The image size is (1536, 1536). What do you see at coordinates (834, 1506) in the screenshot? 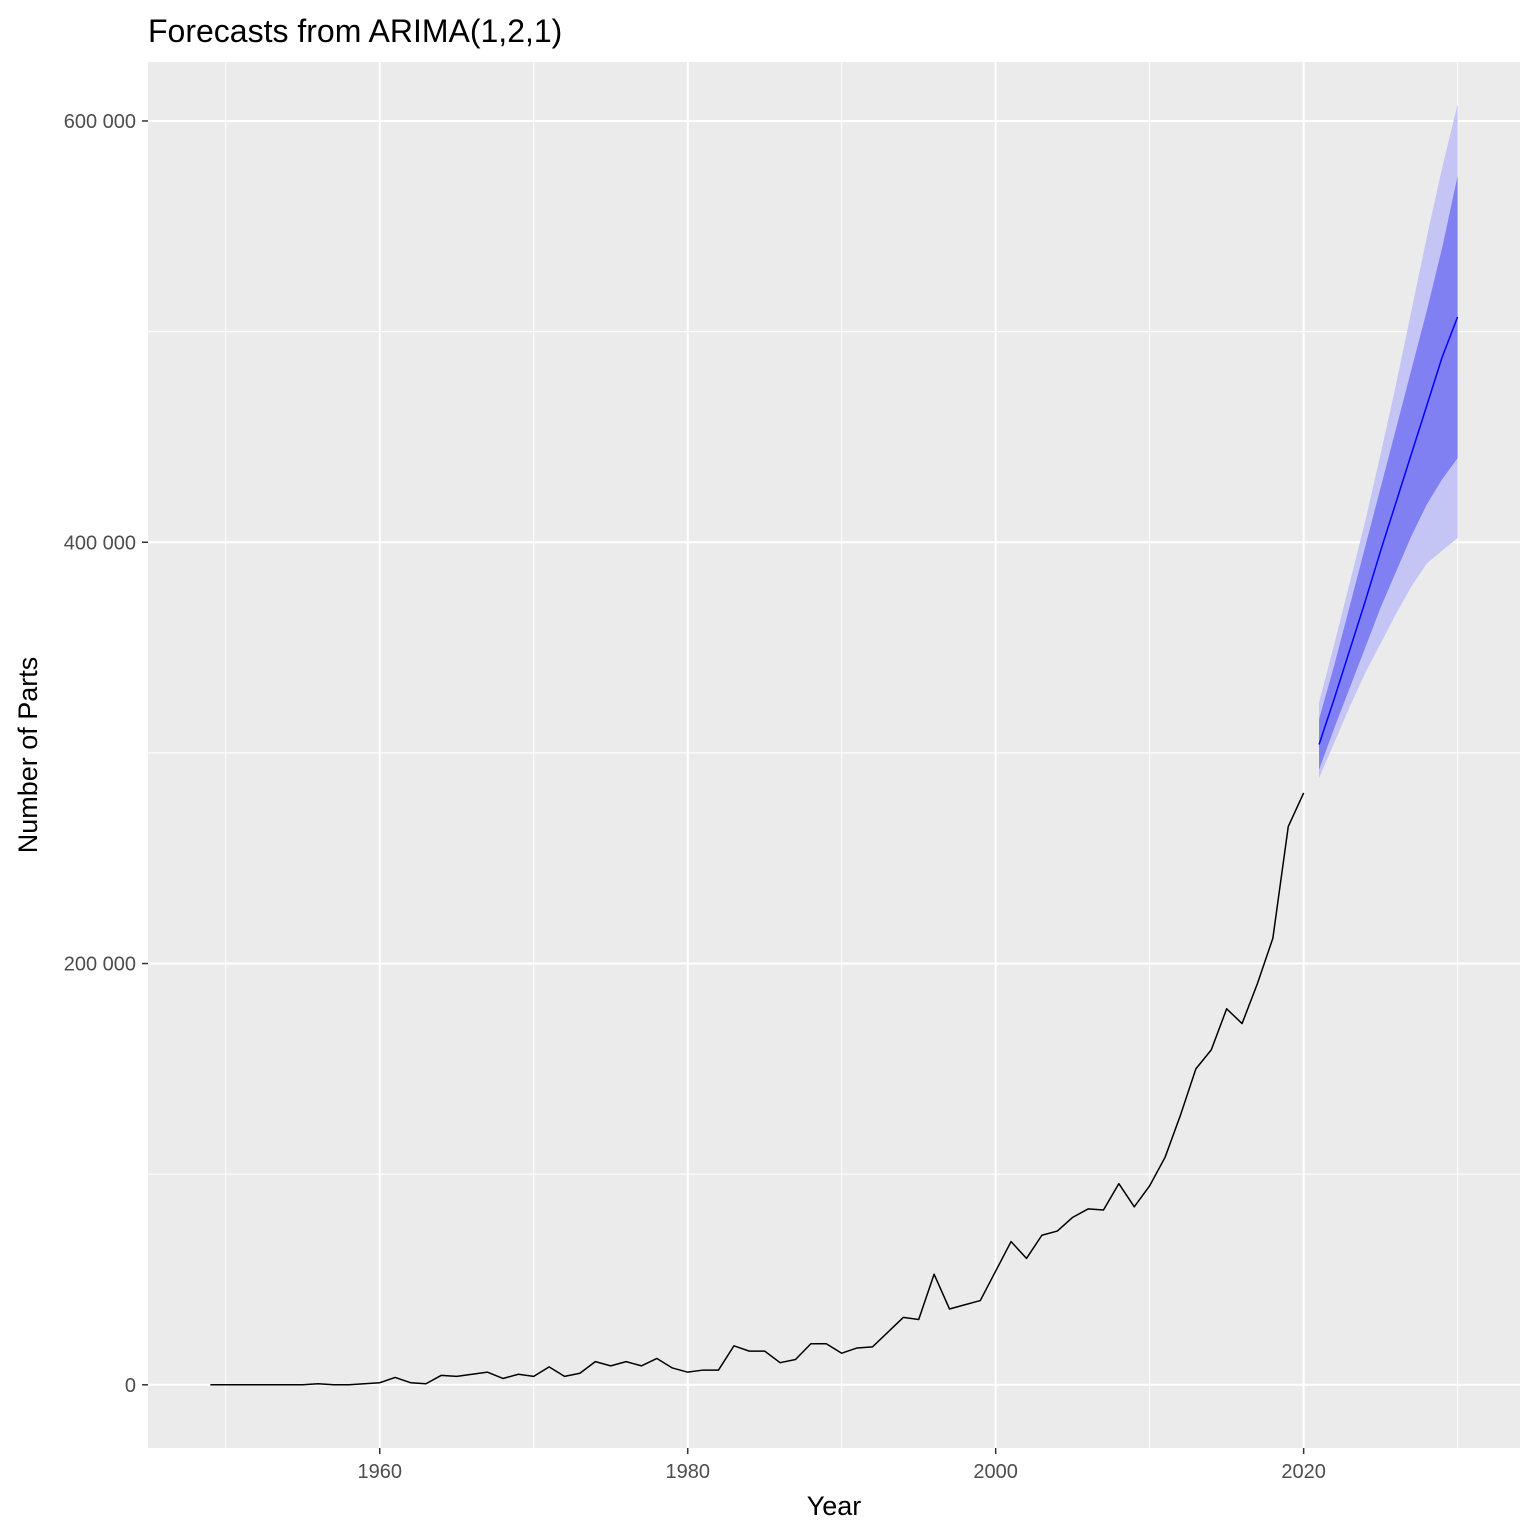
I see `x-axis-title: Year` at bounding box center [834, 1506].